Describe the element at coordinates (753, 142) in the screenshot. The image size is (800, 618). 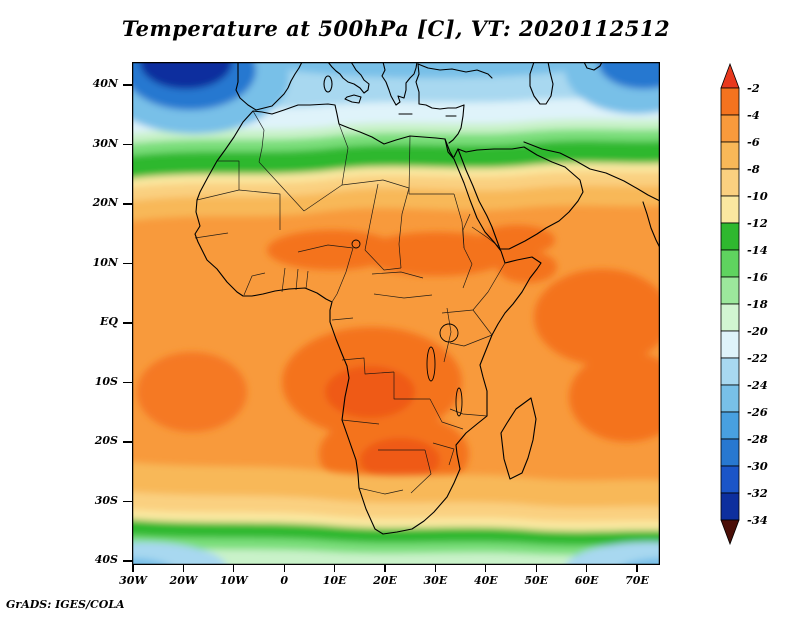
I see `colorbar-label: -6` at that location.